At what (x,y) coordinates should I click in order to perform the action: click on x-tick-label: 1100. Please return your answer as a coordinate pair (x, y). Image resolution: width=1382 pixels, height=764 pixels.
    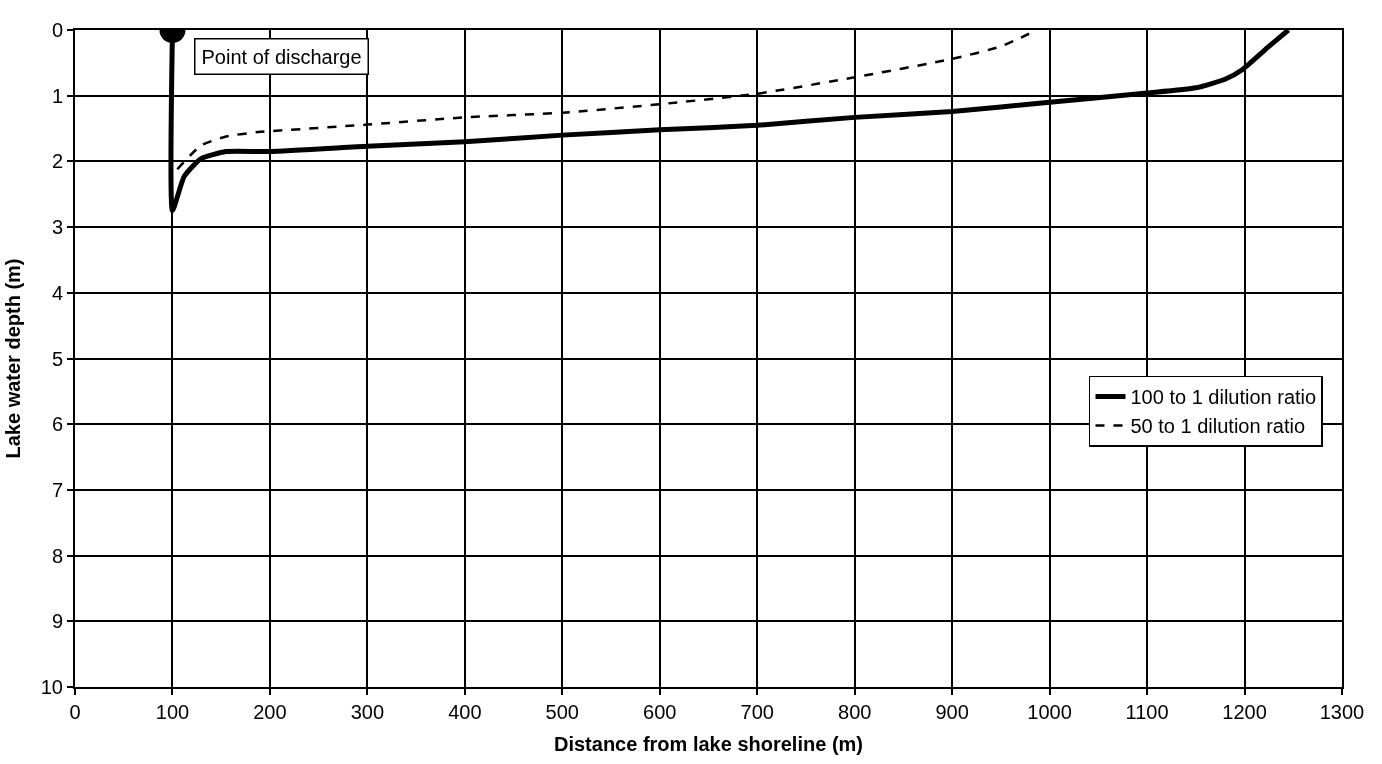
    Looking at the image, I should click on (1147, 712).